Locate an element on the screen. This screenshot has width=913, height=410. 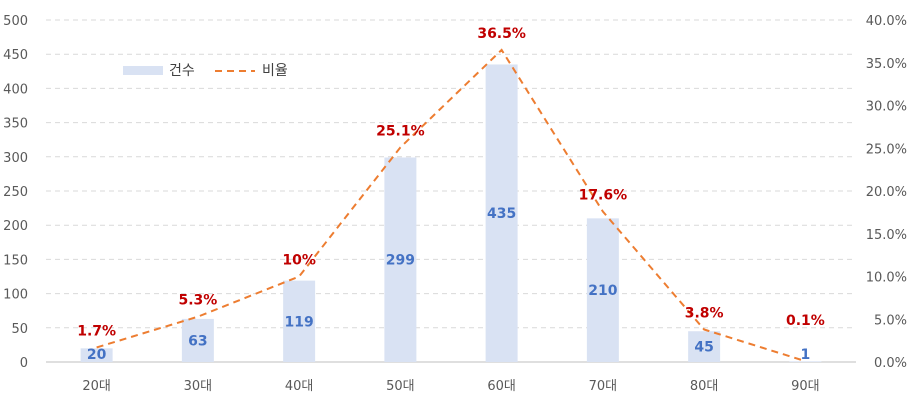
y-right-tick-label: 40.0% is located at coordinates (886, 21).